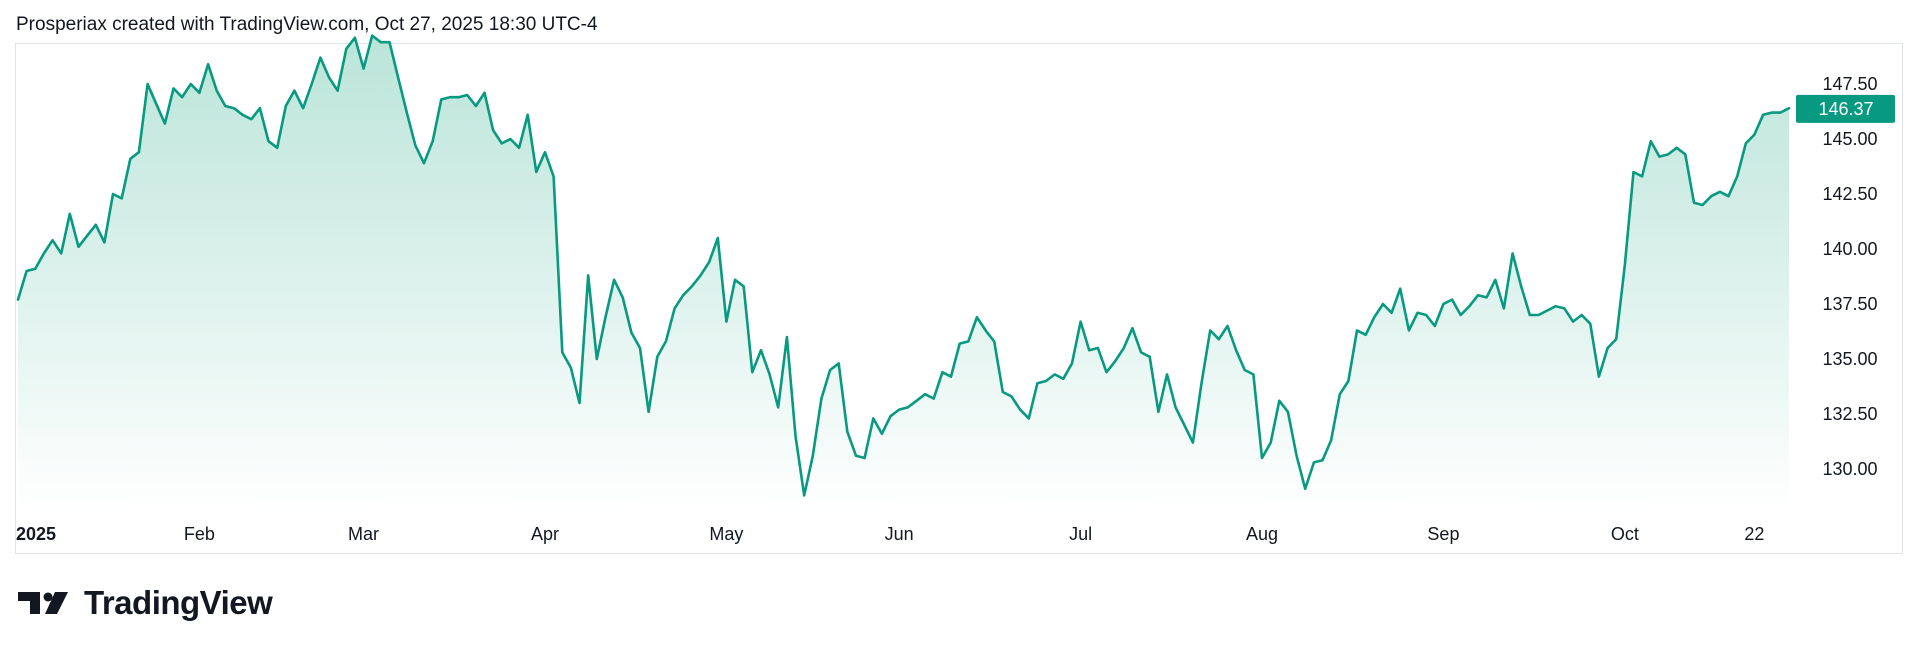  I want to click on x-tick-label: 2025, so click(36, 534).